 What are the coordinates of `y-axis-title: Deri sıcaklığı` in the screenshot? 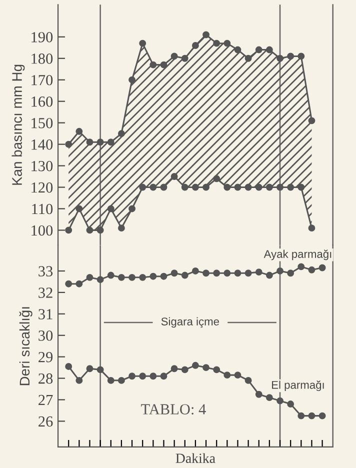 It's located at (25, 346).